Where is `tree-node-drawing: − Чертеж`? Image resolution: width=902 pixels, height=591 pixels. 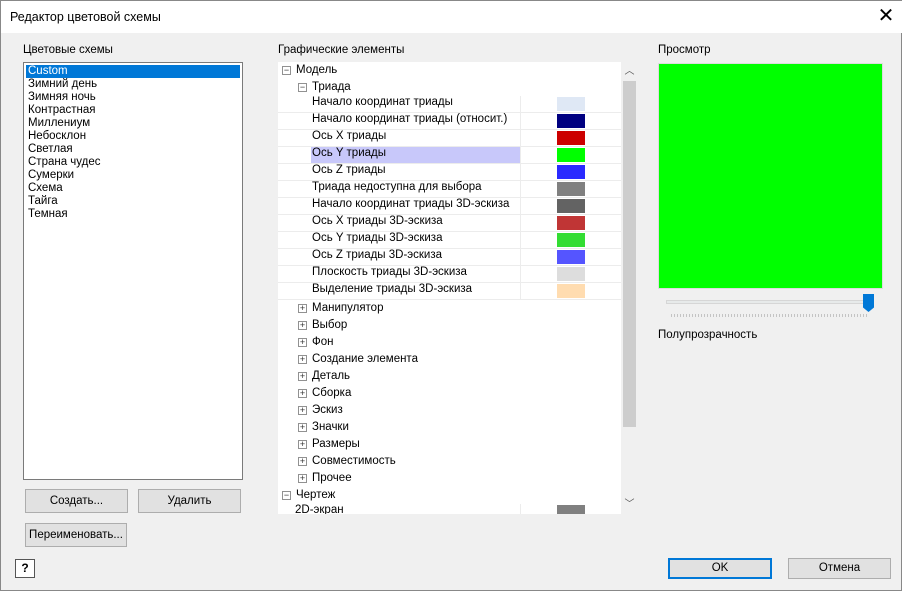
tree-node-drawing: − Чертеж is located at coordinates (308, 495).